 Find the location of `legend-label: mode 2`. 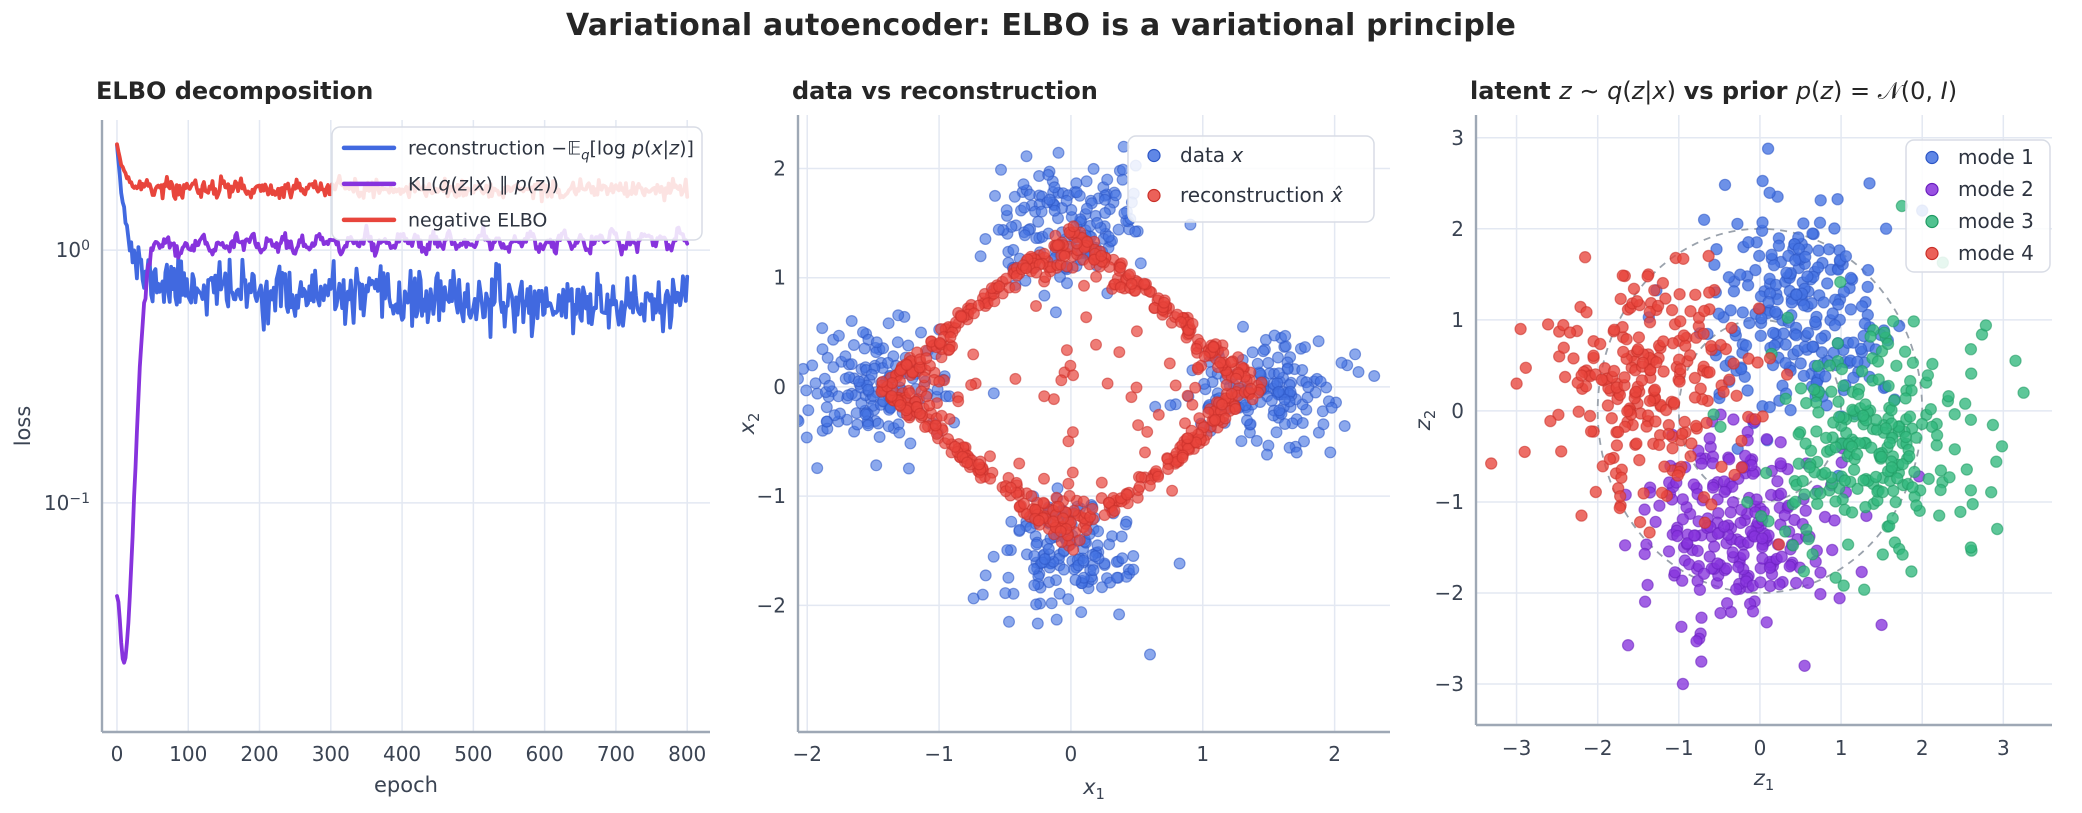

legend-label: mode 2 is located at coordinates (1996, 189).